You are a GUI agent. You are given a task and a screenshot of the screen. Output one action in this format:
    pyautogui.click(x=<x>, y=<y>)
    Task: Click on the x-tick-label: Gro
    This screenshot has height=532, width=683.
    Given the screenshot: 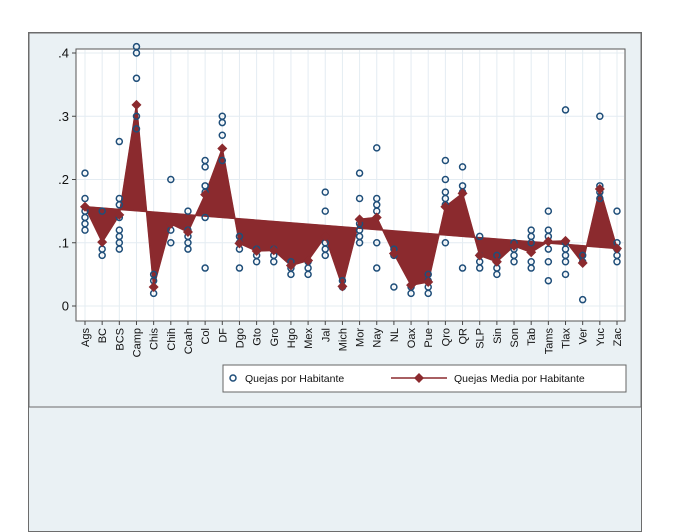 What is the action you would take?
    pyautogui.click(x=275, y=337)
    